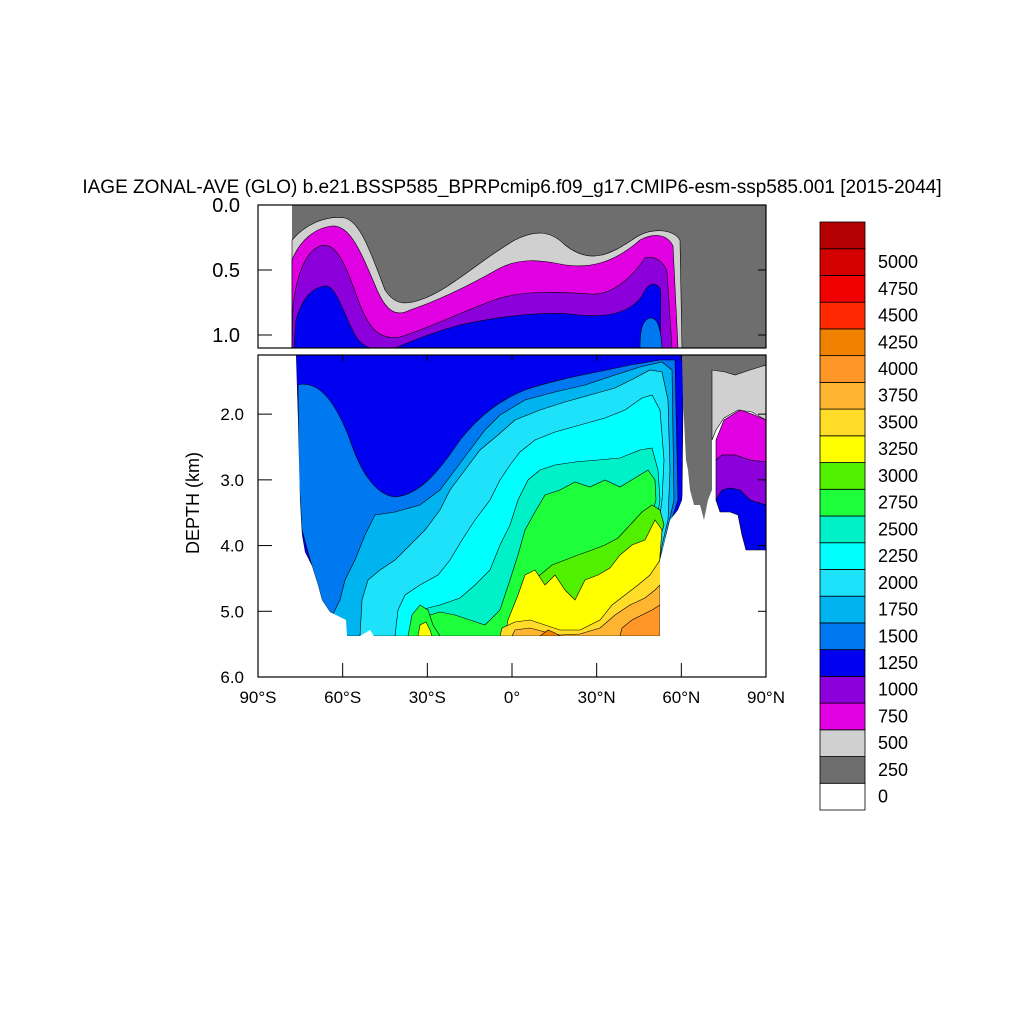 This screenshot has width=1024, height=1029. What do you see at coordinates (898, 663) in the screenshot?
I see `colorbar-label: 1250` at bounding box center [898, 663].